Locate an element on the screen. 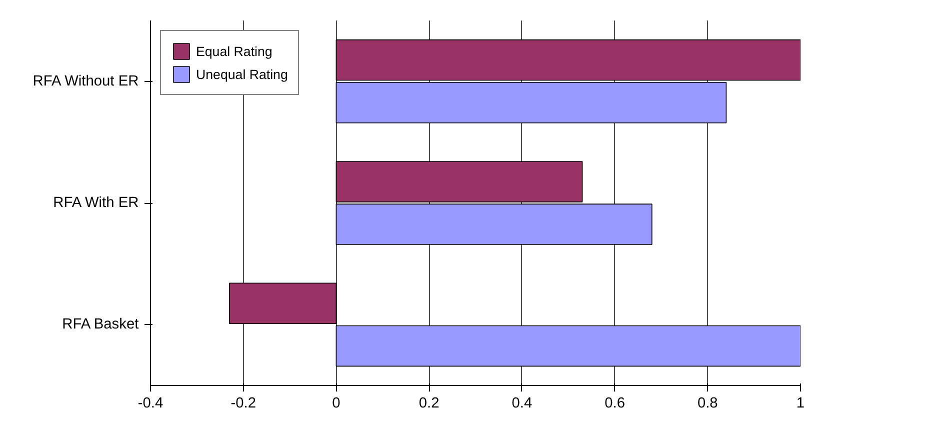  y-tick-label: RFA With ER is located at coordinates (96, 203).